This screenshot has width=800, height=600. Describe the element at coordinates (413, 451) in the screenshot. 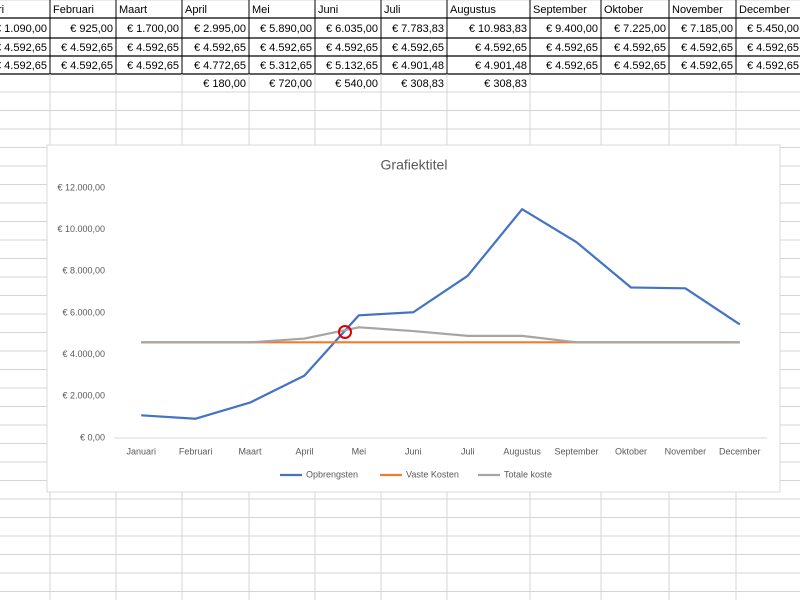

I see `x-tick-label: Juni` at that location.